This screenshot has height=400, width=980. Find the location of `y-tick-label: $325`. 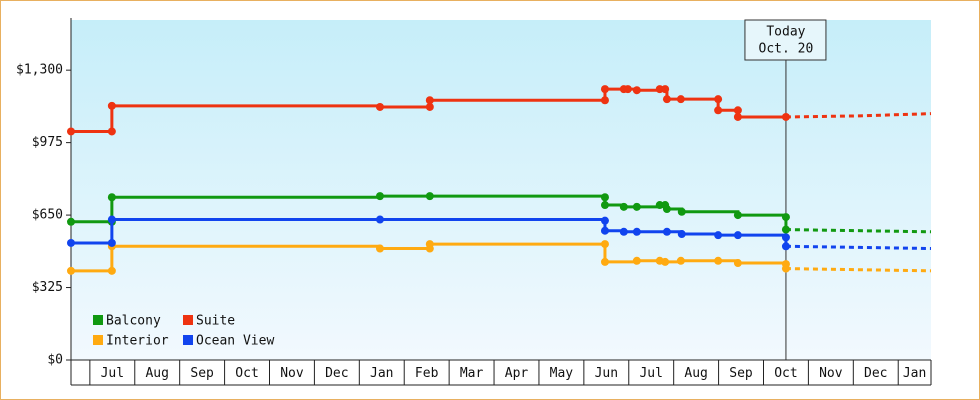

y-tick-label: $325 is located at coordinates (47, 287).